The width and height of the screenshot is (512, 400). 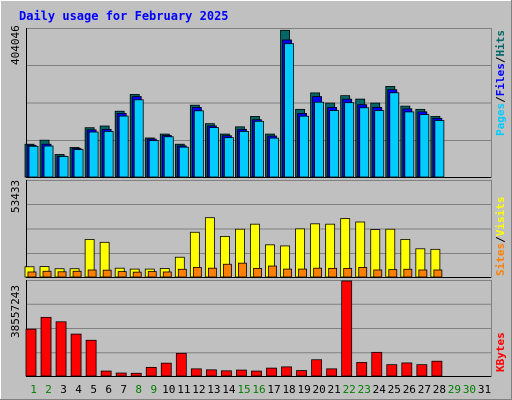 I want to click on day-label-14: 14, so click(x=229, y=389).